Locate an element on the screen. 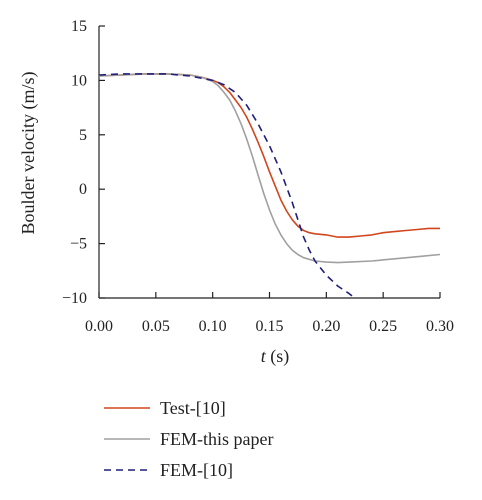 This screenshot has width=482, height=500. x-tick-label: 0.15 is located at coordinates (270, 326).